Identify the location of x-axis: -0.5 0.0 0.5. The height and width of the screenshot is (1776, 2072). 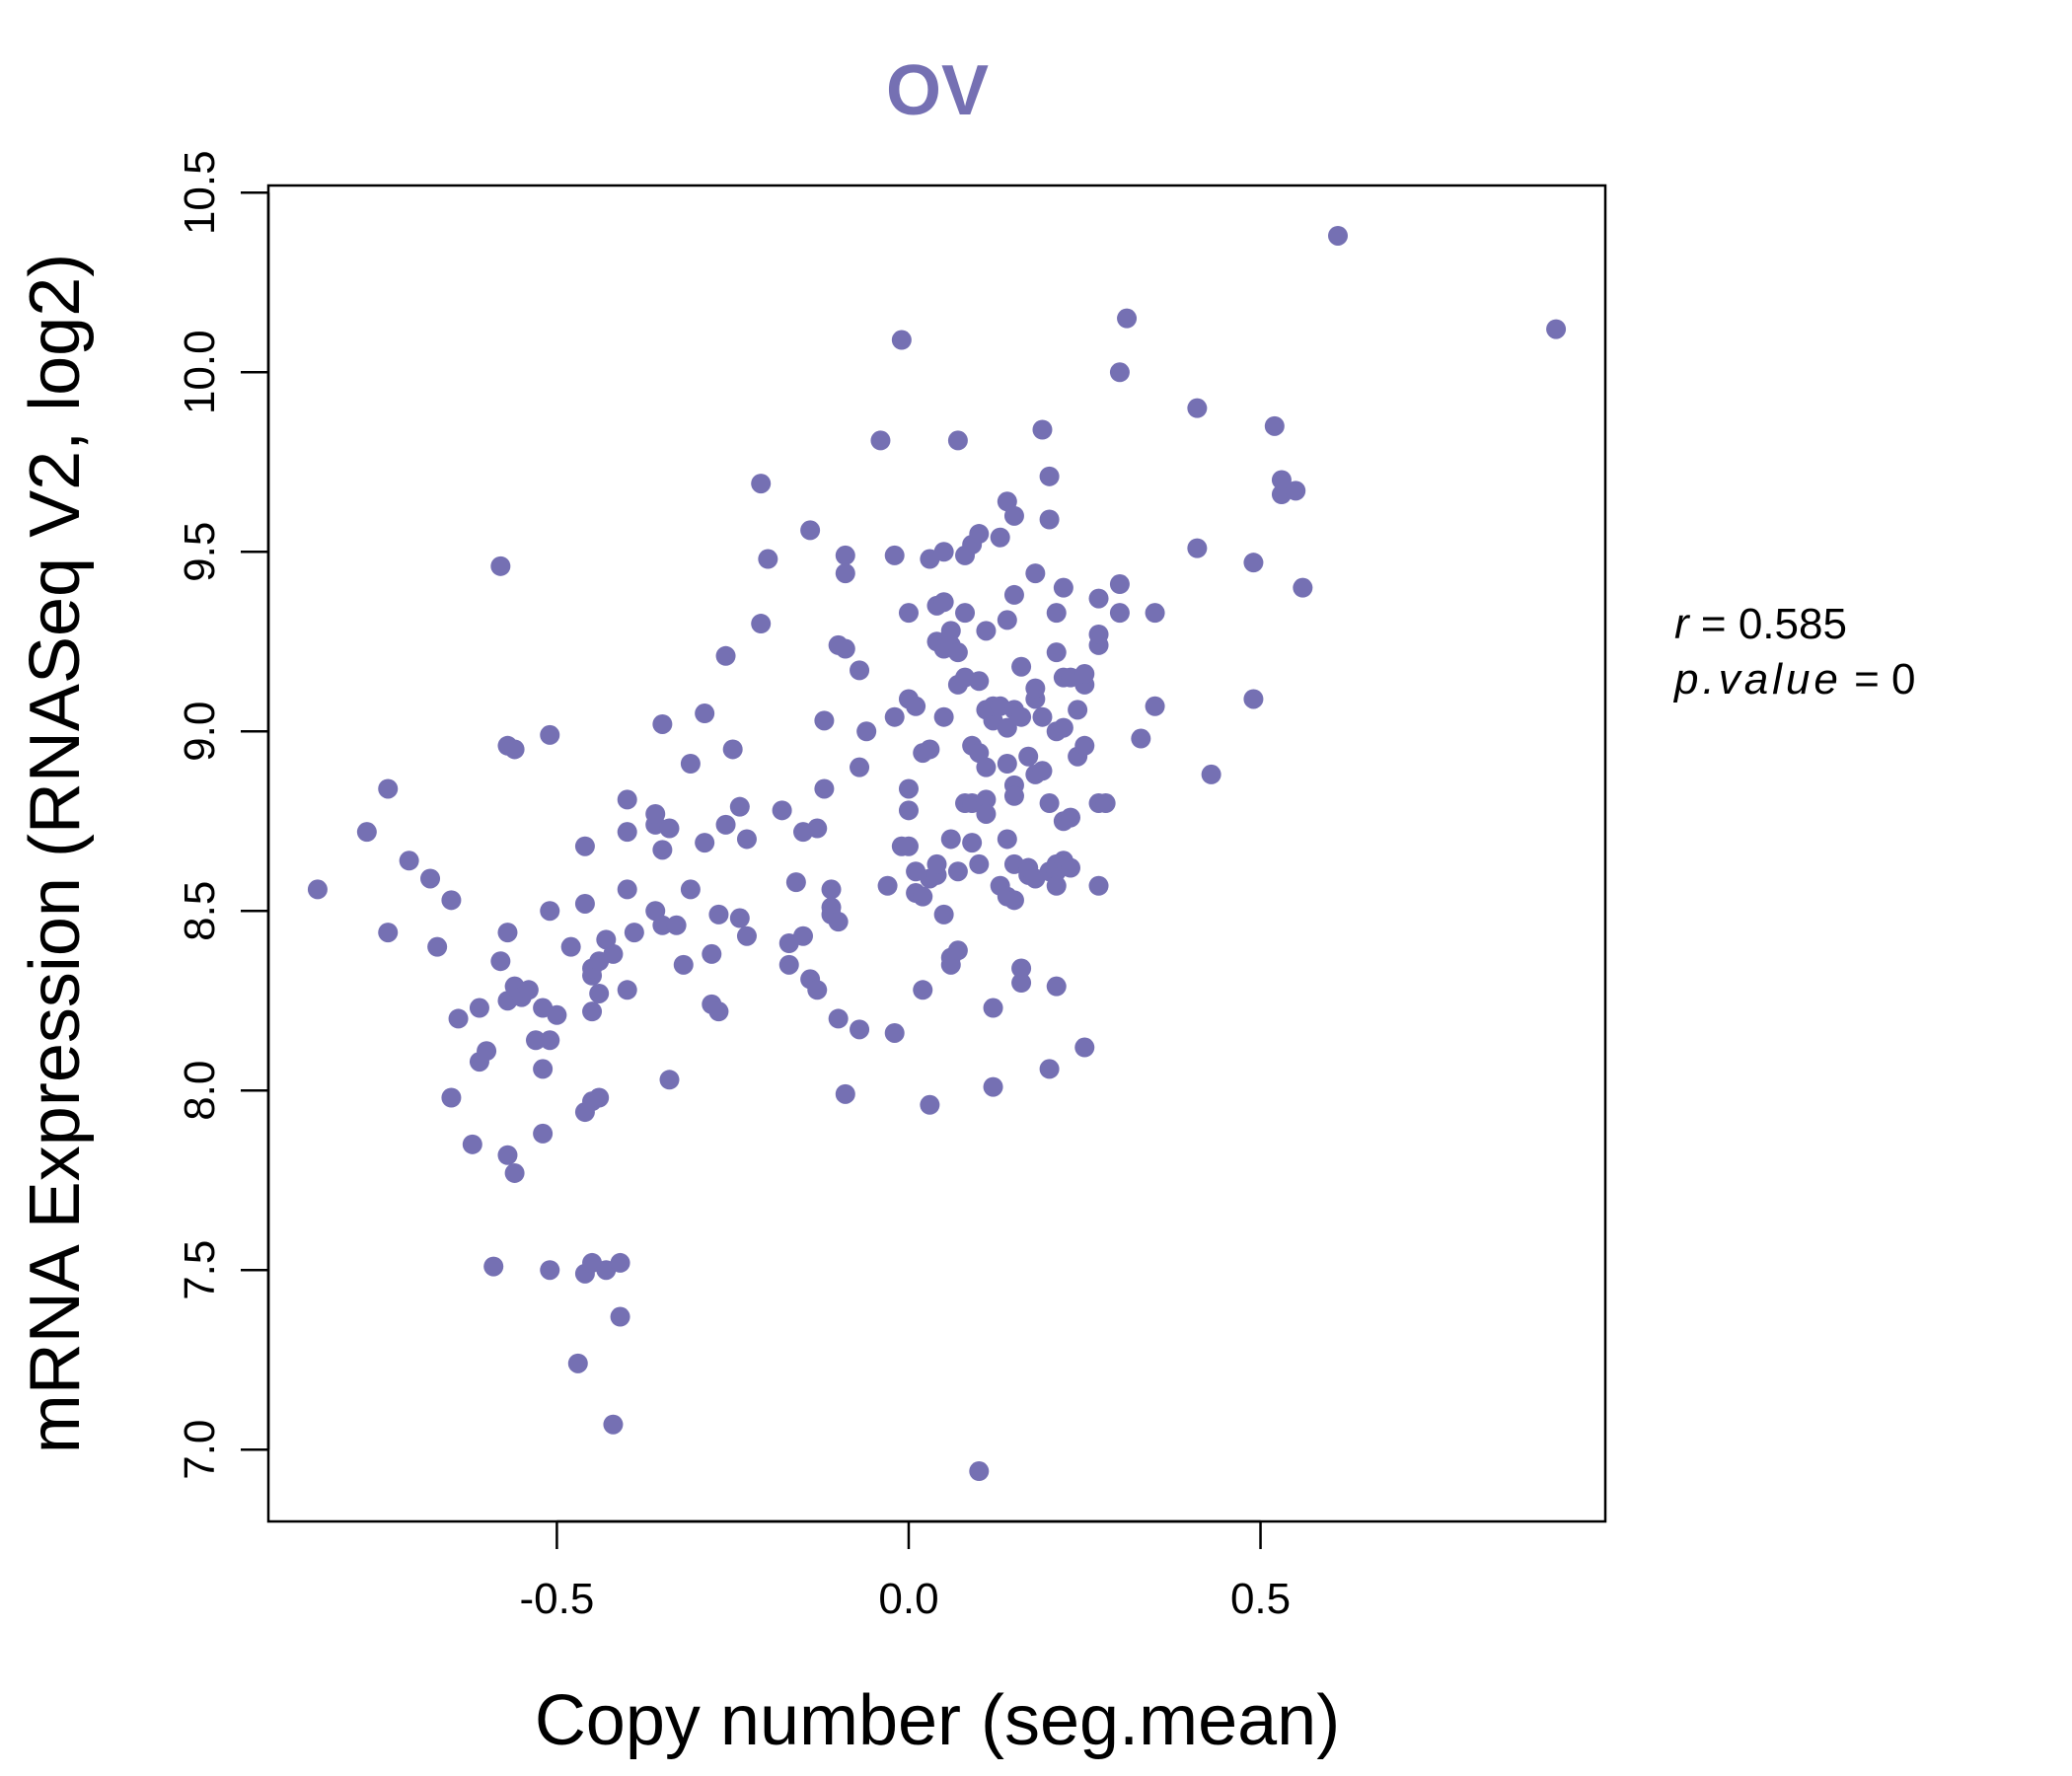
(905, 1571).